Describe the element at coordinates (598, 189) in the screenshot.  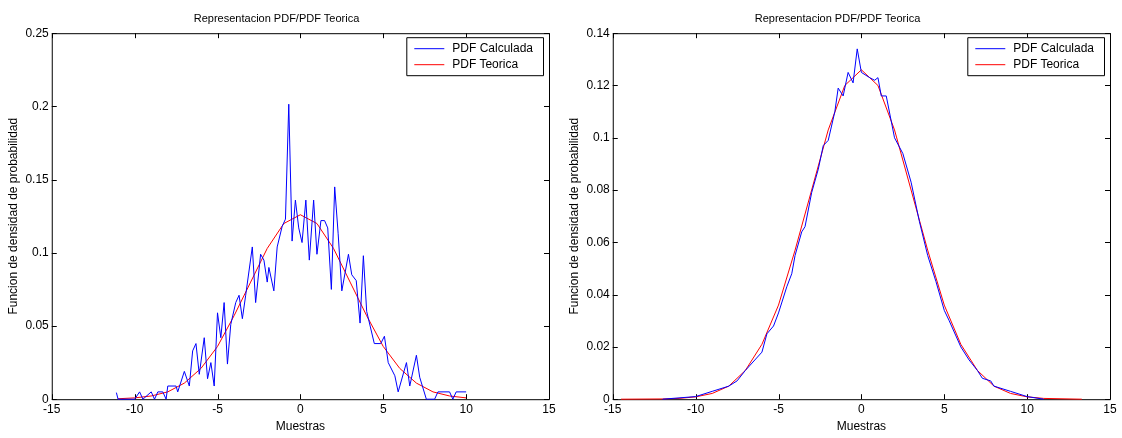
I see `y-tick-label: 0.08` at that location.